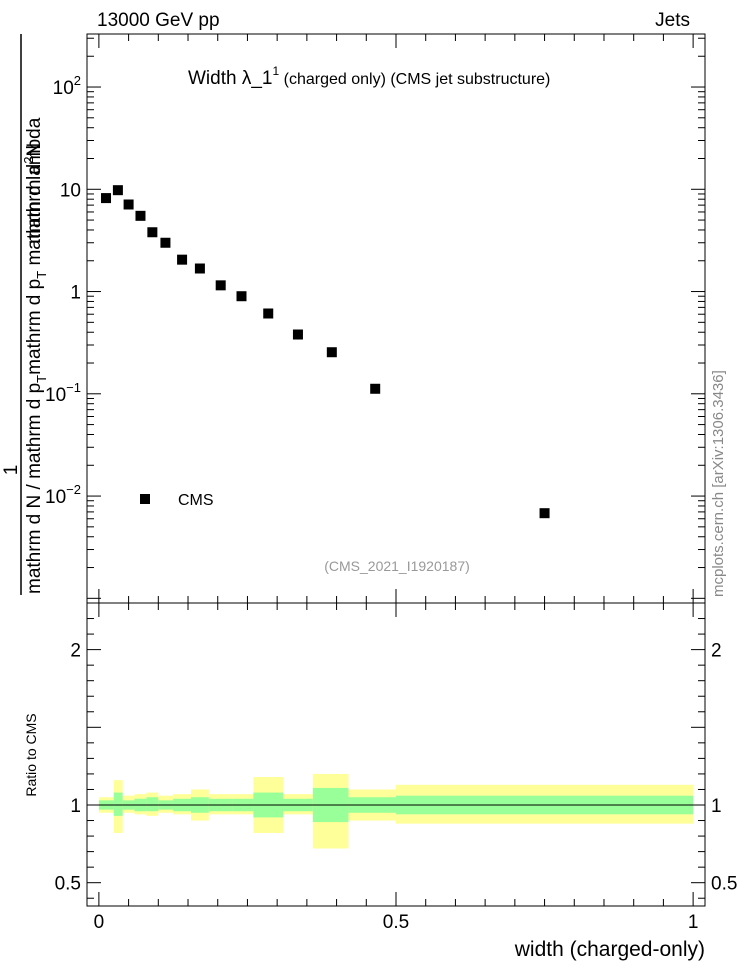 Image resolution: width=746 pixels, height=972 pixels. I want to click on legend-label: CMS, so click(196, 500).